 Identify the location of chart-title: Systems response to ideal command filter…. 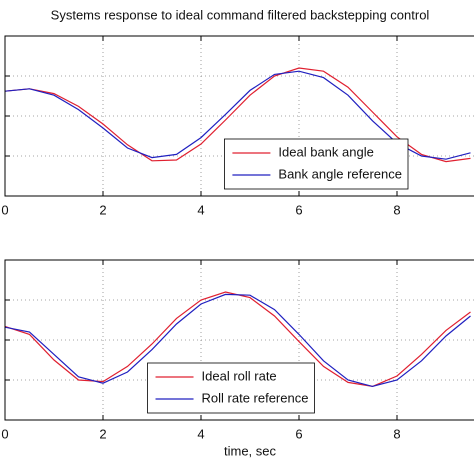
(240, 14).